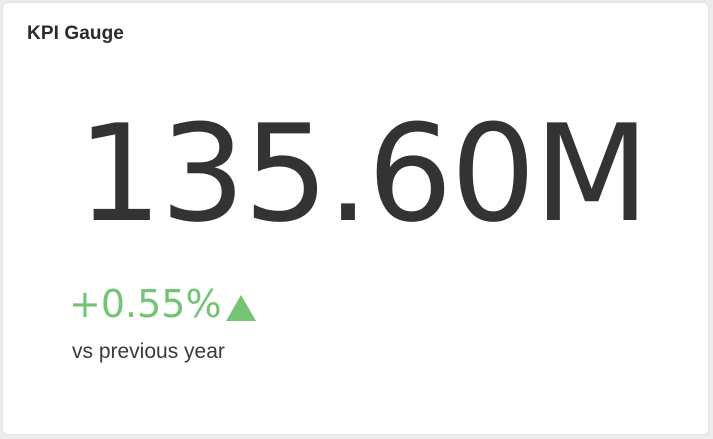 This screenshot has height=439, width=713. I want to click on card-title: KPI Gauge, so click(75, 33).